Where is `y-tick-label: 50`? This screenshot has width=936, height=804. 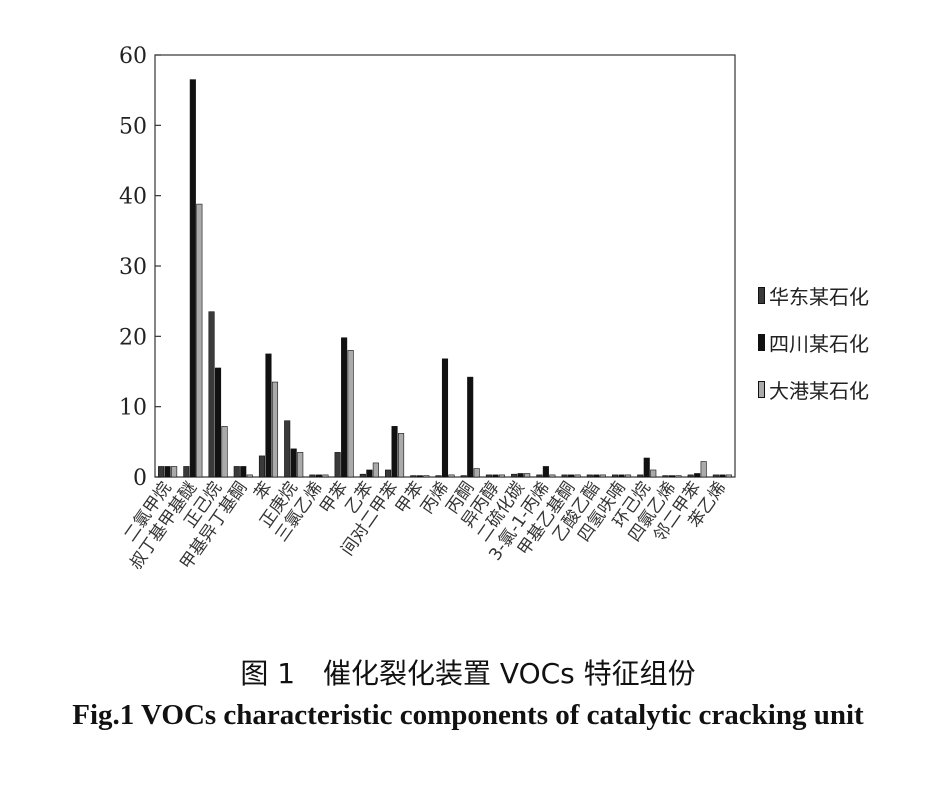
y-tick-label: 50 is located at coordinates (133, 126).